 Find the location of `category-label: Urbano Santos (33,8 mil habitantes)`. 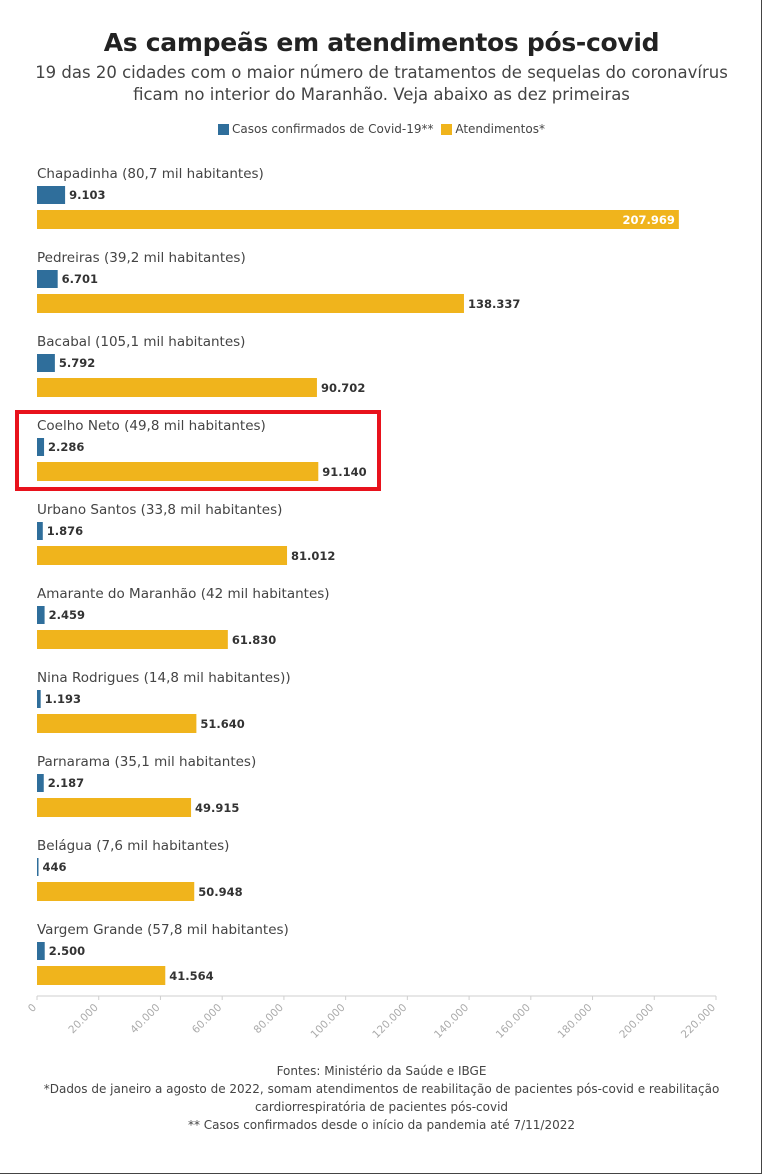

category-label: Urbano Santos (33,8 mil habitantes) is located at coordinates (159, 510).